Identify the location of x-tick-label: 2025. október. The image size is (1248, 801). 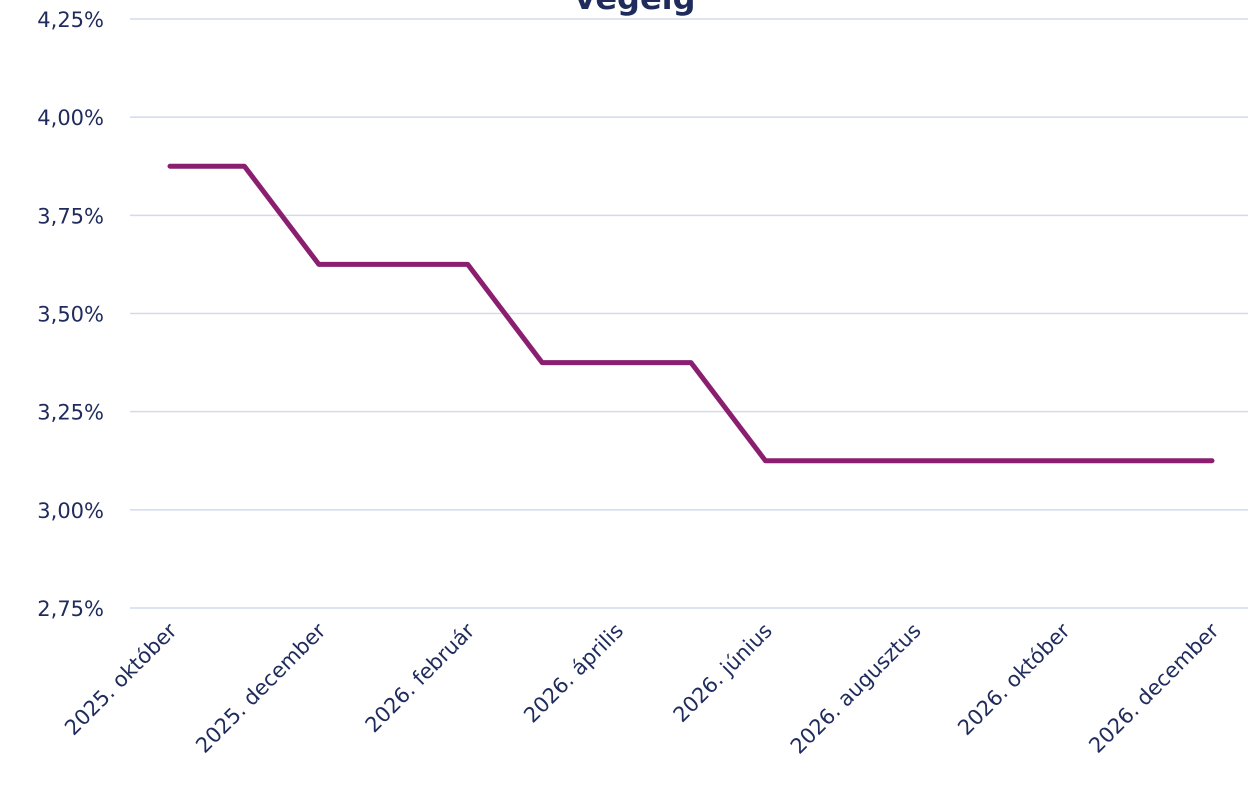
(121, 679).